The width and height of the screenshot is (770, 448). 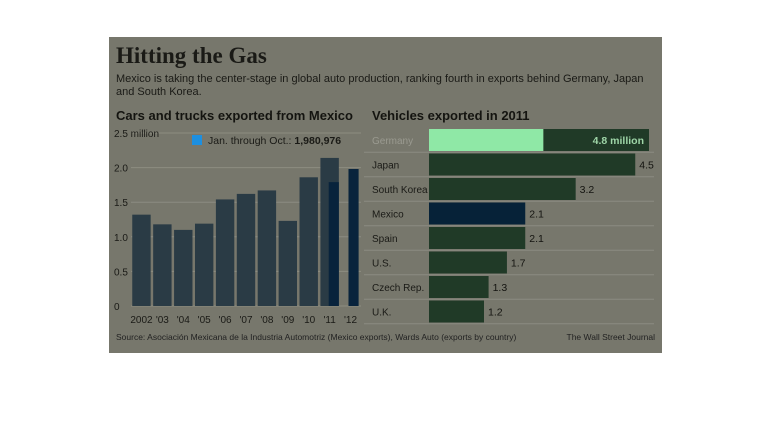 I want to click on bar-germany, so click(x=486, y=140).